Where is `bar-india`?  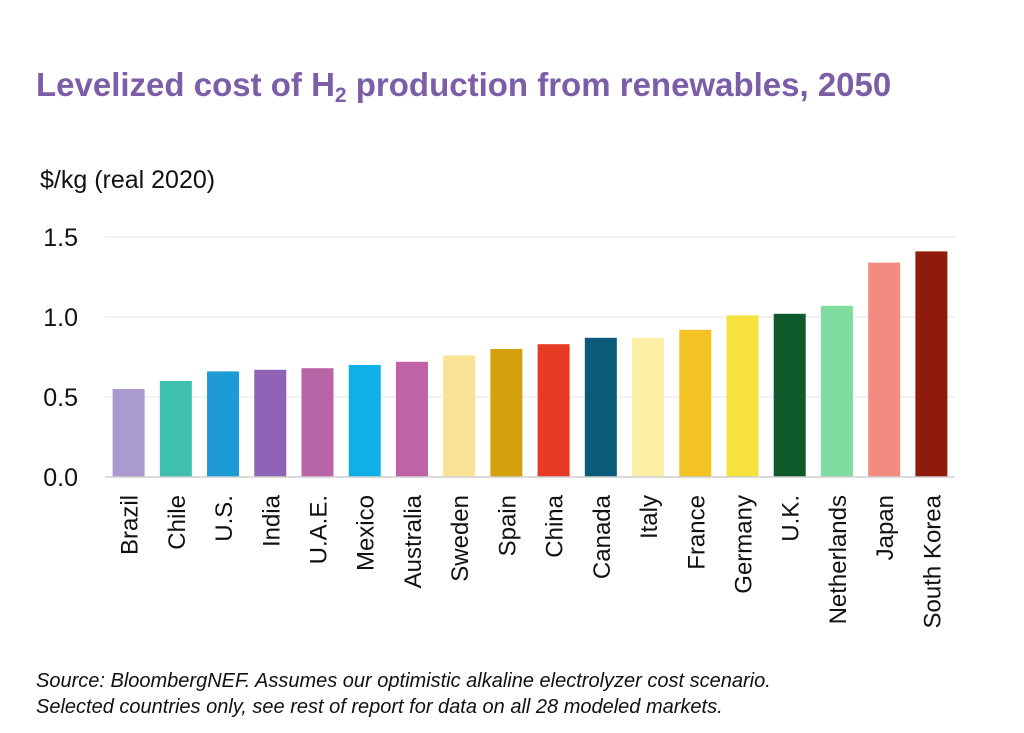 bar-india is located at coordinates (270, 423).